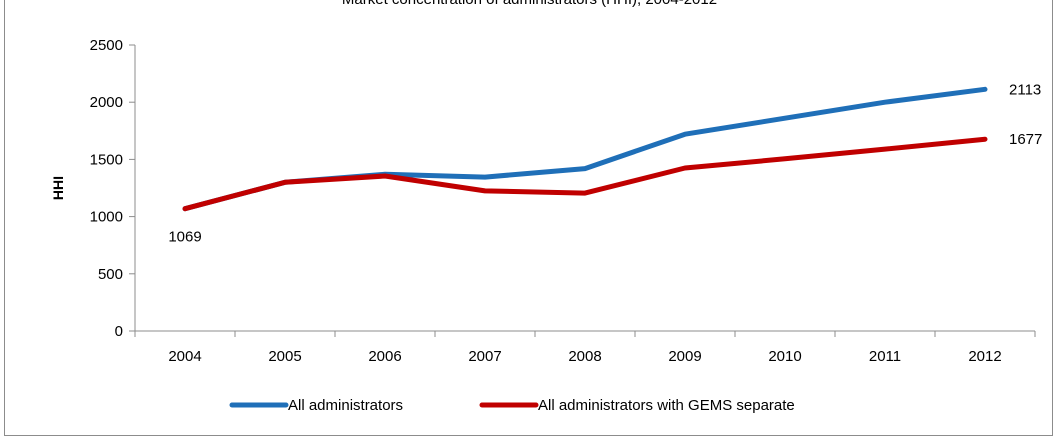 This screenshot has width=1059, height=439. What do you see at coordinates (284, 356) in the screenshot?
I see `x-tick-label: 2005` at bounding box center [284, 356].